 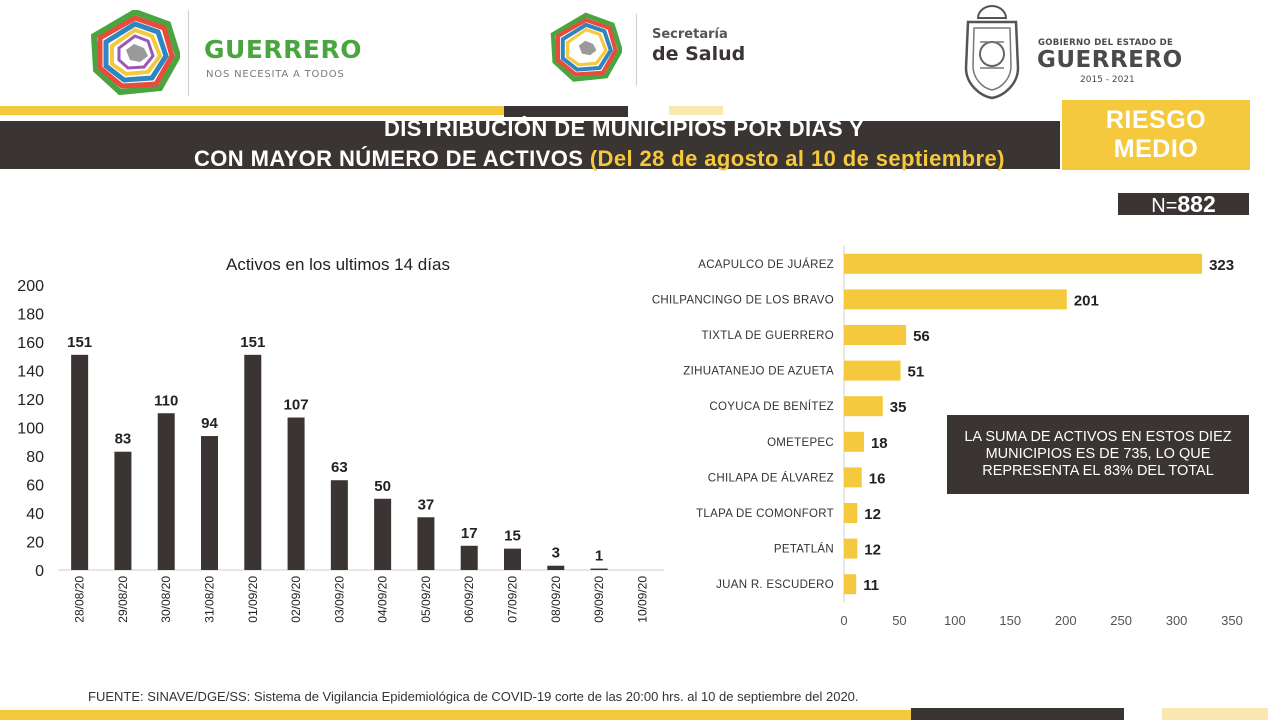 What do you see at coordinates (556, 599) in the screenshot?
I see `x-tick-label: 08/09/20` at bounding box center [556, 599].